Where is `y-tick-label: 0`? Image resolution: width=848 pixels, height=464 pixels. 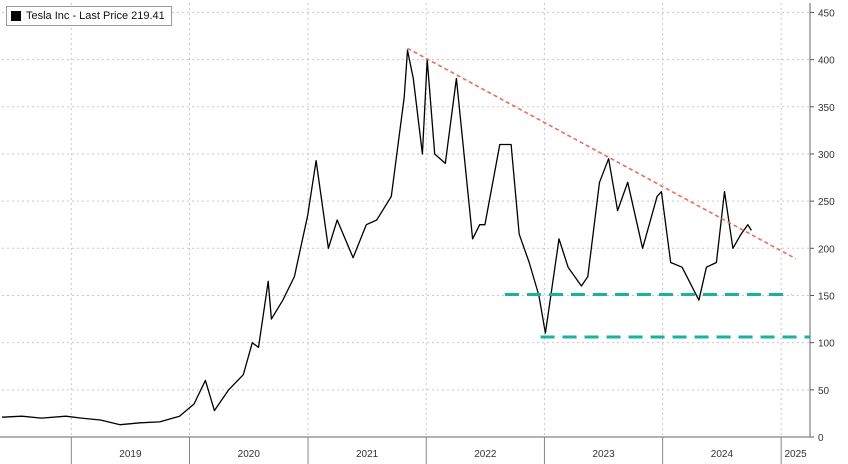 y-tick-label: 0 is located at coordinates (821, 438).